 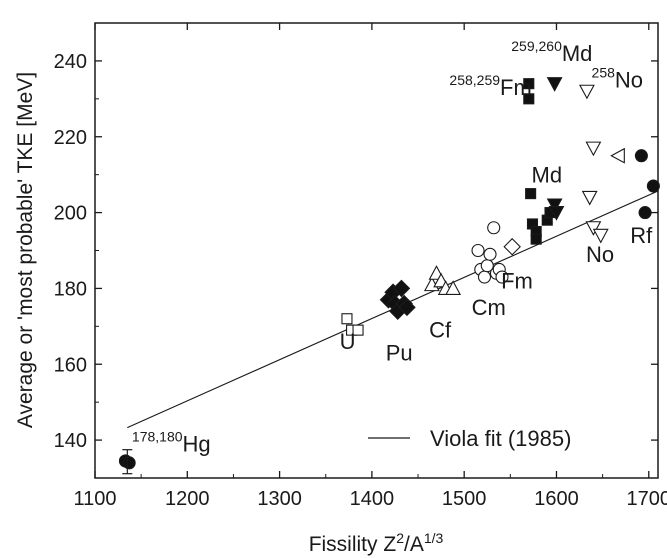 What do you see at coordinates (440, 330) in the screenshot?
I see `annotation-cf: Cf` at bounding box center [440, 330].